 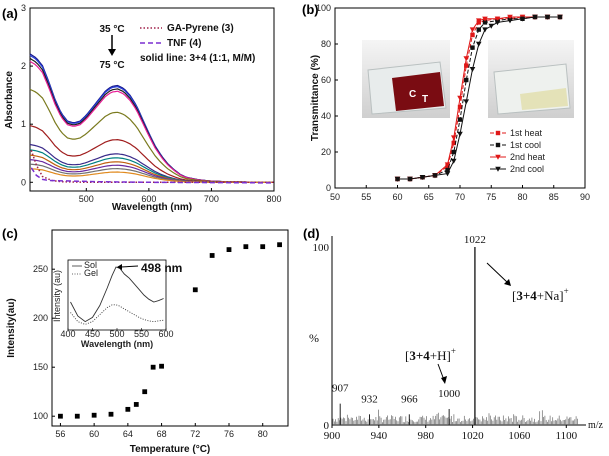 I want to click on panel-b-xtick-label: 75, so click(x=491, y=197).